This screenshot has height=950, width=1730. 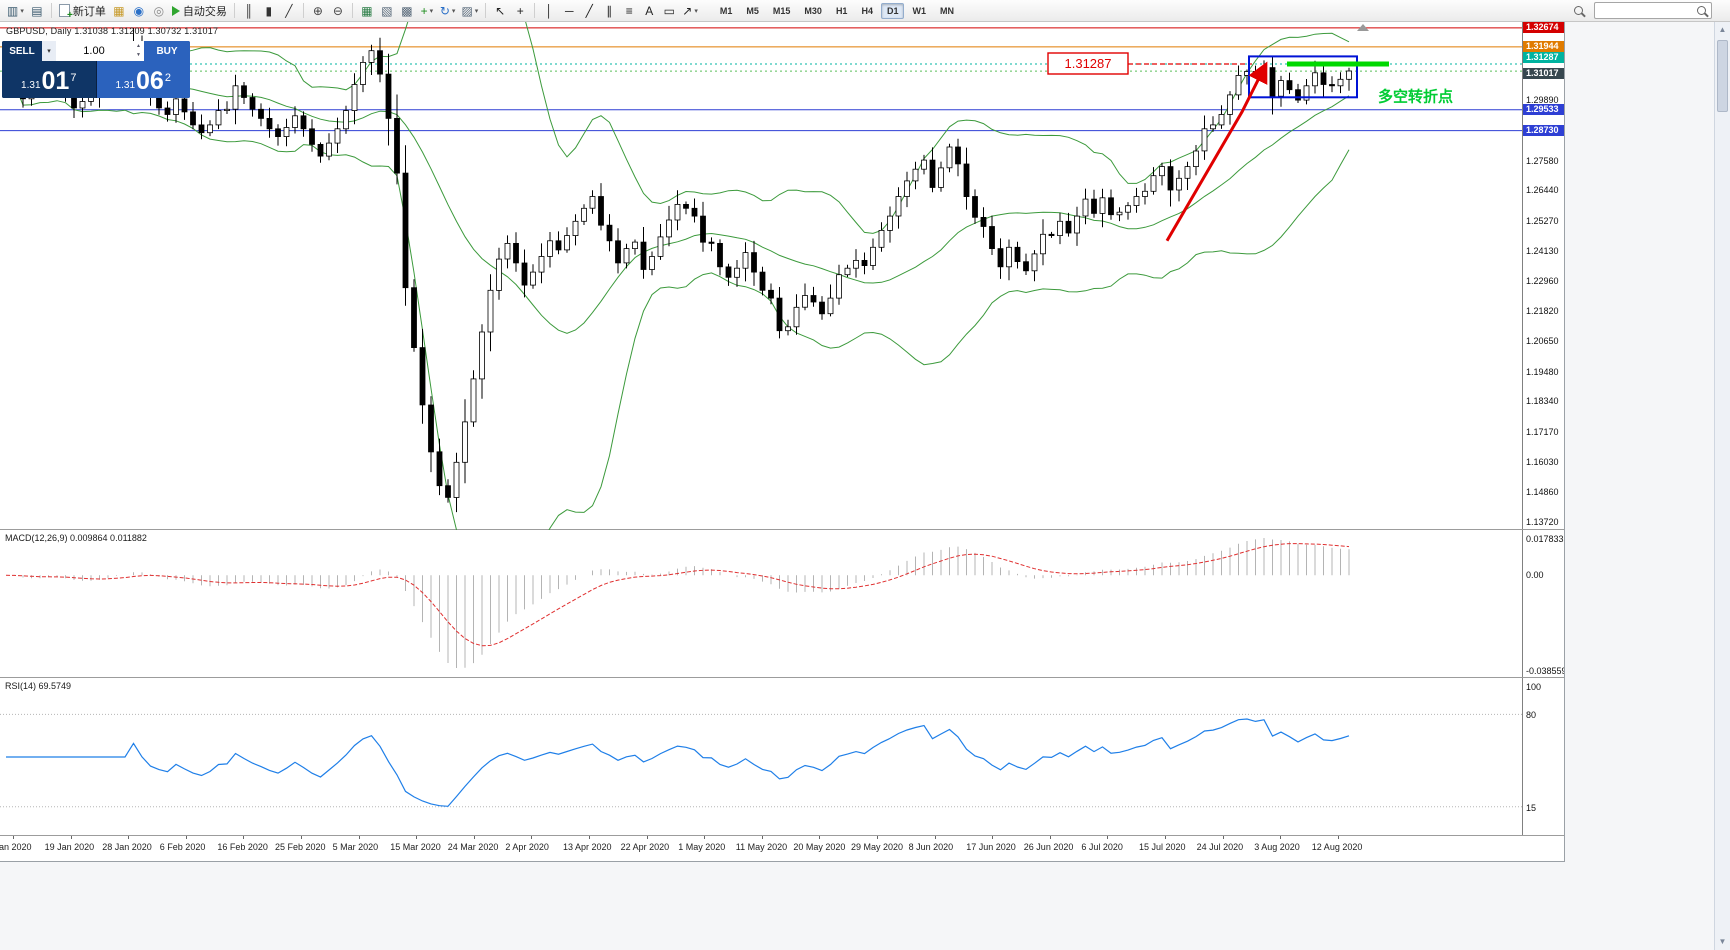 What do you see at coordinates (1545, 671) in the screenshot?
I see `macd-scale-label: -0.038559` at bounding box center [1545, 671].